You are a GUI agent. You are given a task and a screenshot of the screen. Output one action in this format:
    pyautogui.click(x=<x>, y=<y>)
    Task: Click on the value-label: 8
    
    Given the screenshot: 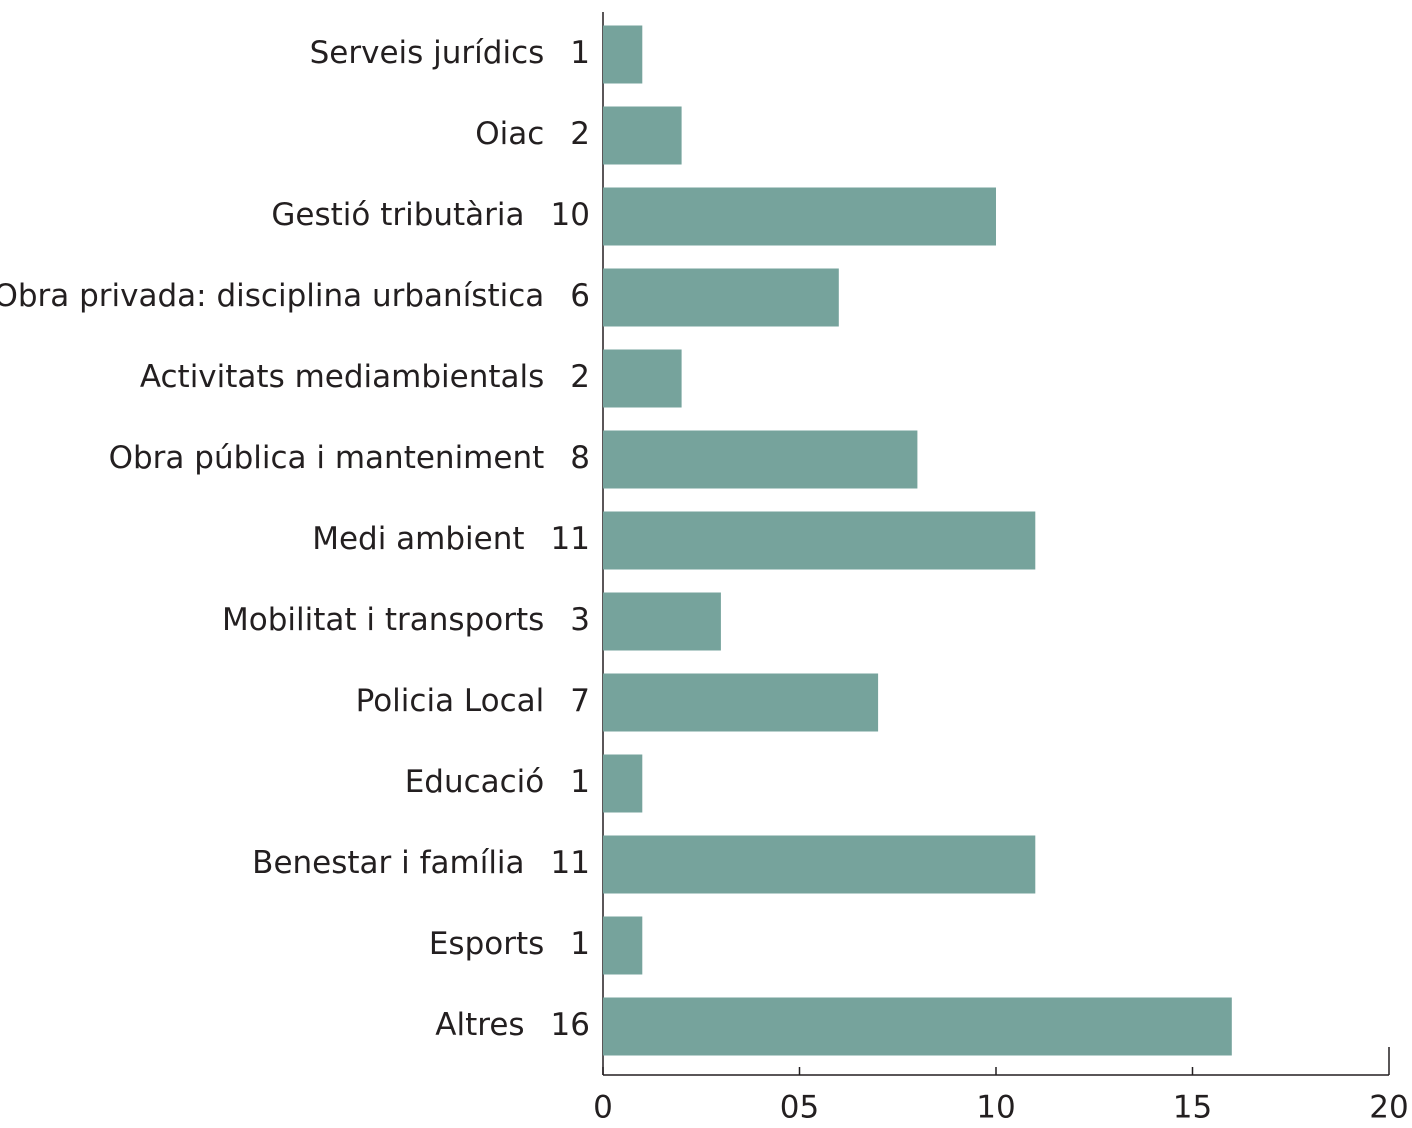 What is the action you would take?
    pyautogui.click(x=580, y=458)
    